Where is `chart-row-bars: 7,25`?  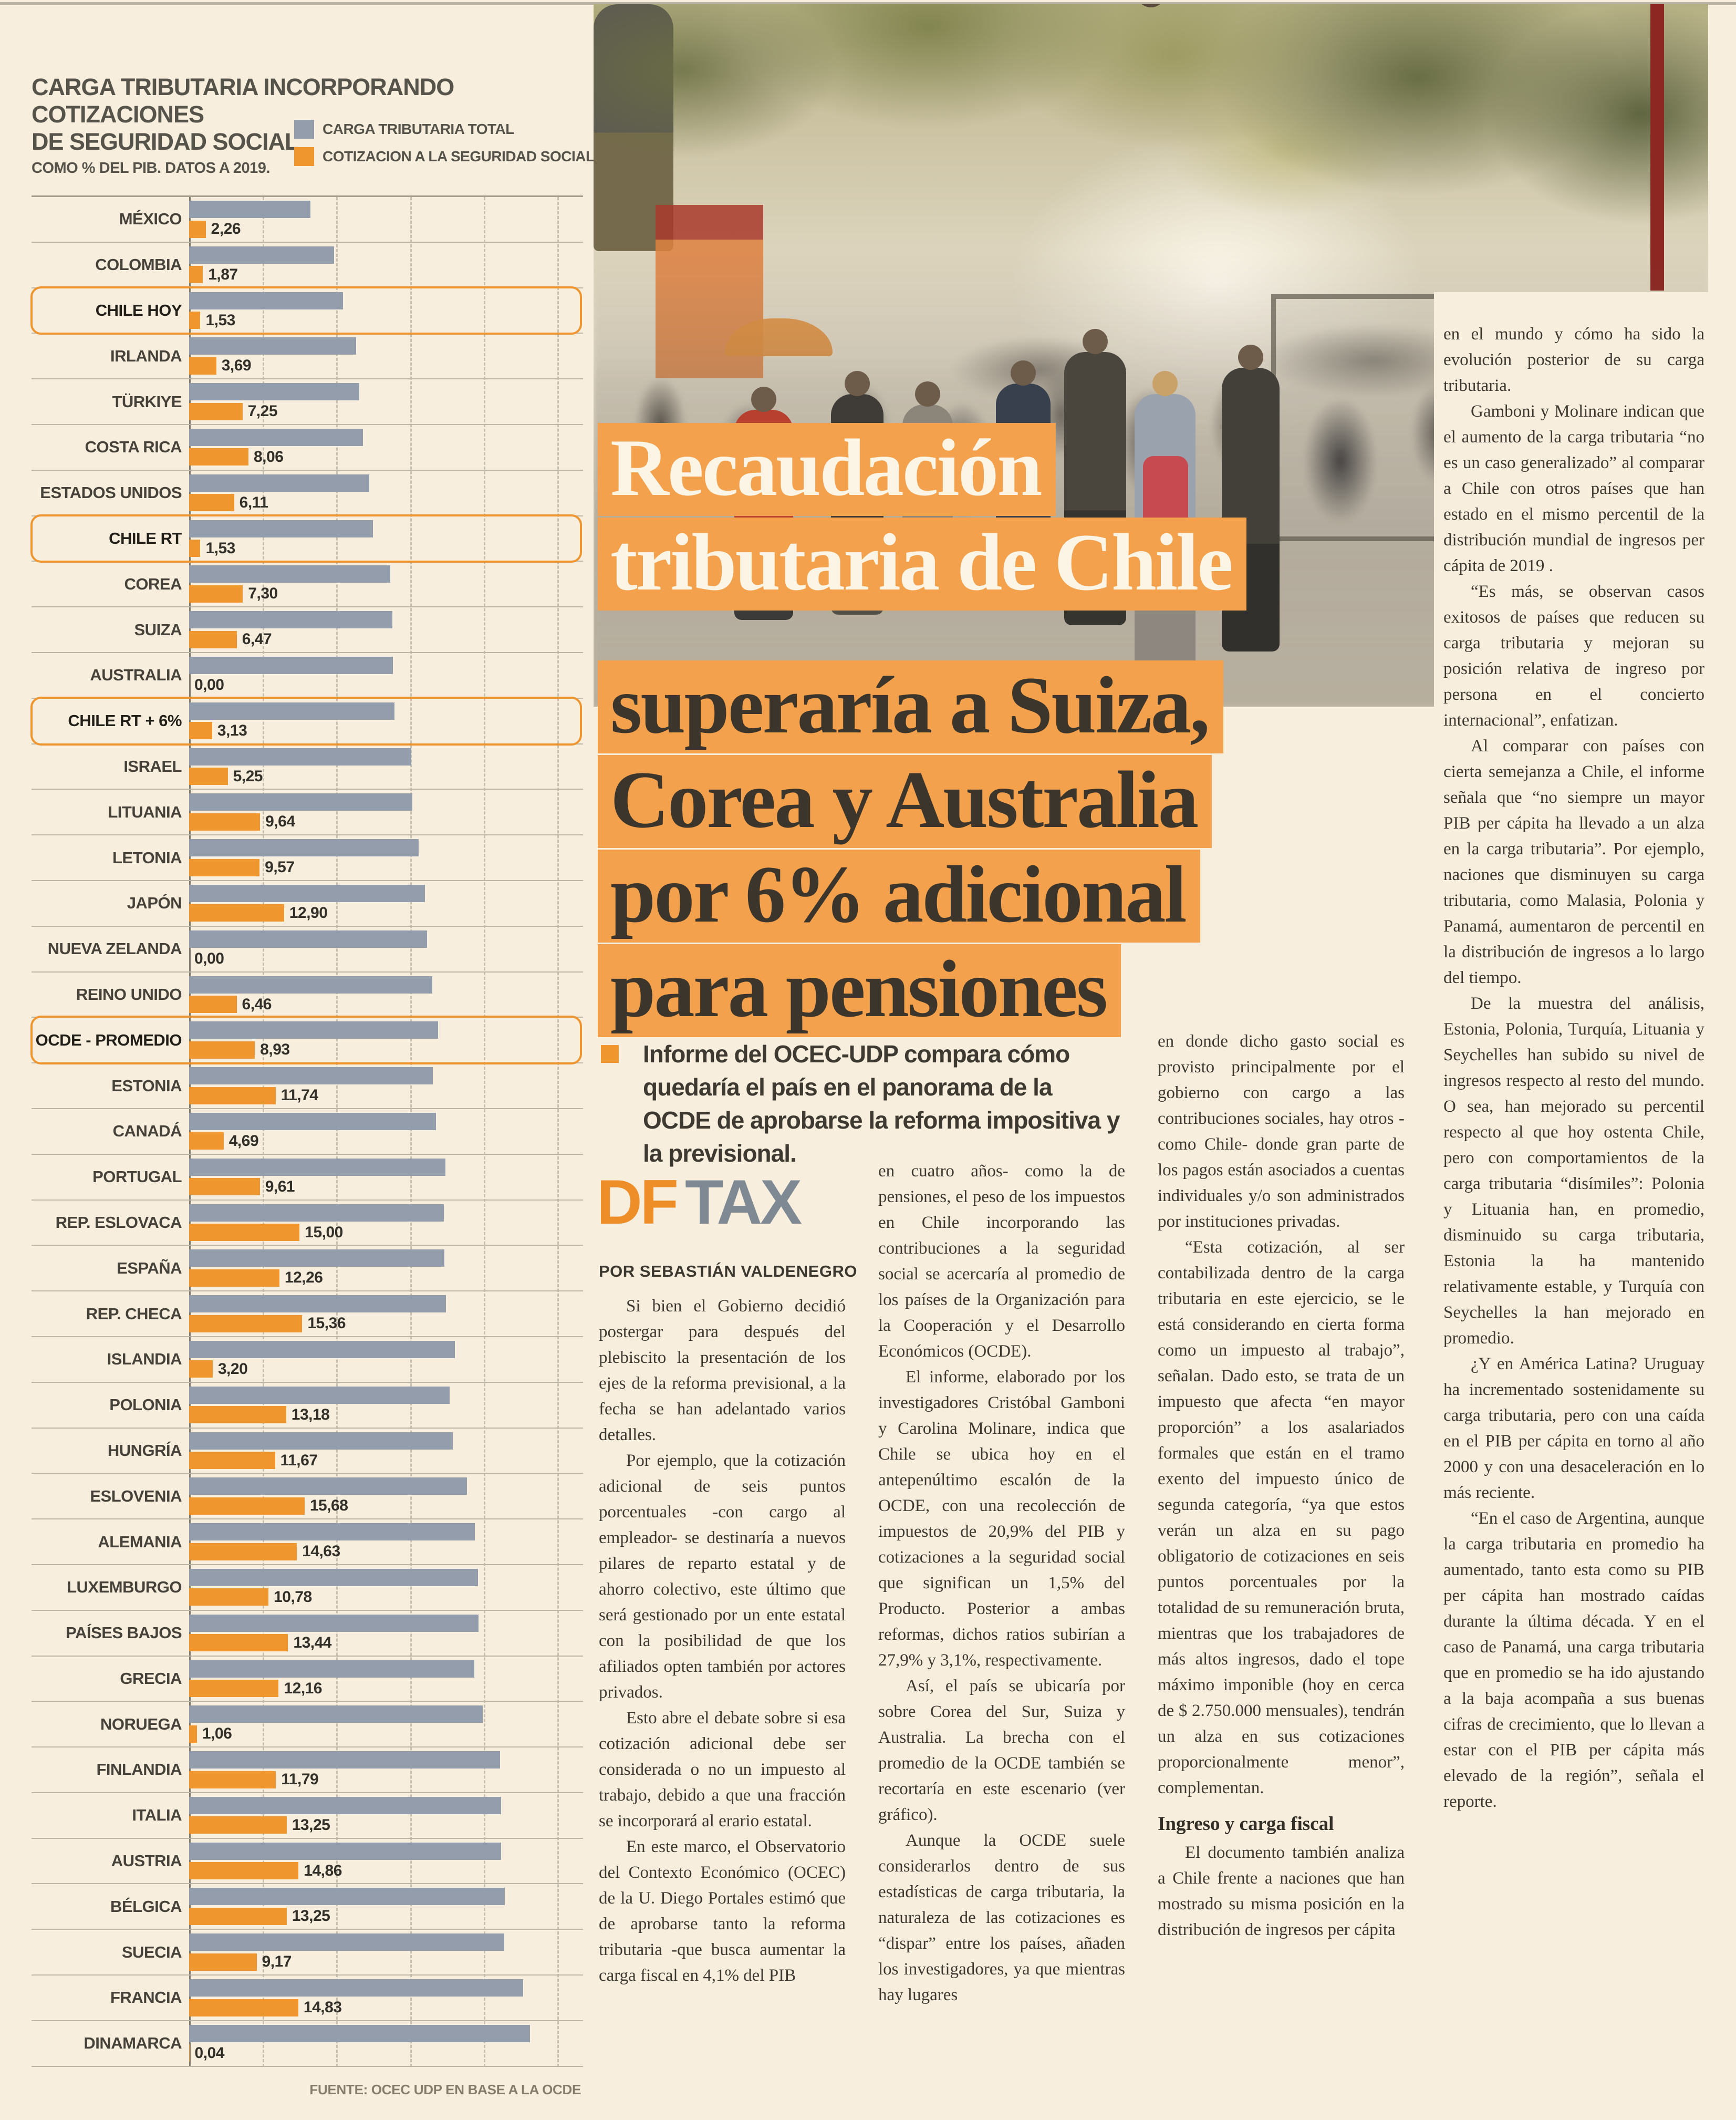
chart-row-bars: 7,25 is located at coordinates (386, 401).